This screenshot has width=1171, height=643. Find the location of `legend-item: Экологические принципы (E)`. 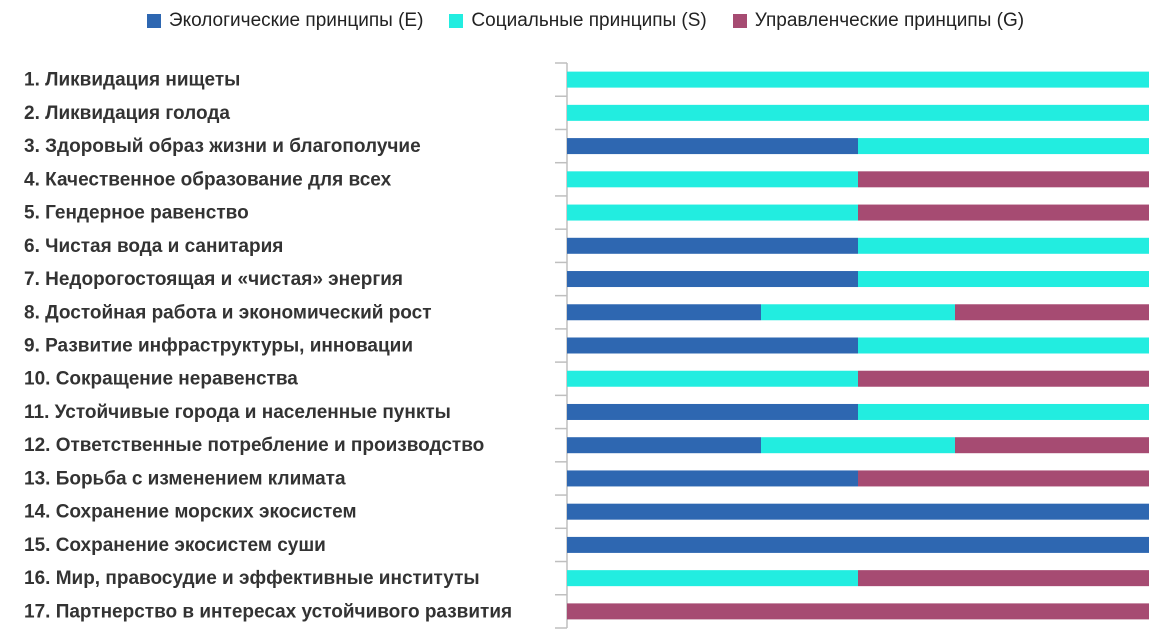

legend-item: Экологические принципы (E) is located at coordinates (285, 21).